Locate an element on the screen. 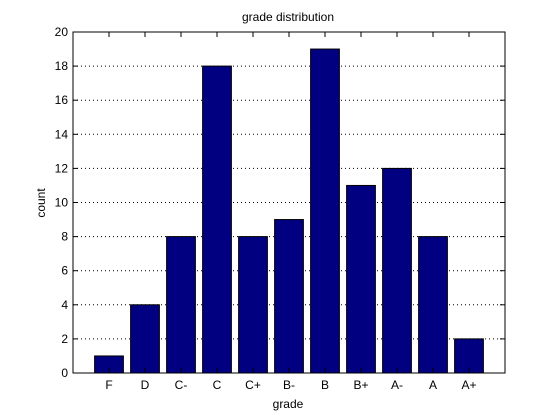  x-tick-label: C- is located at coordinates (181, 385).